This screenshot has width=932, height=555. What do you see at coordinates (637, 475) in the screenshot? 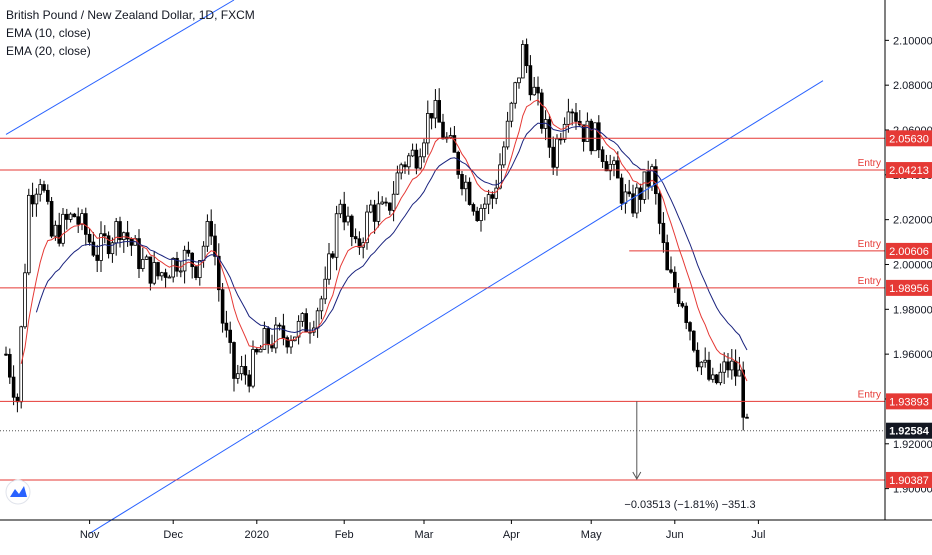
I see `measure-arrow-head` at bounding box center [637, 475].